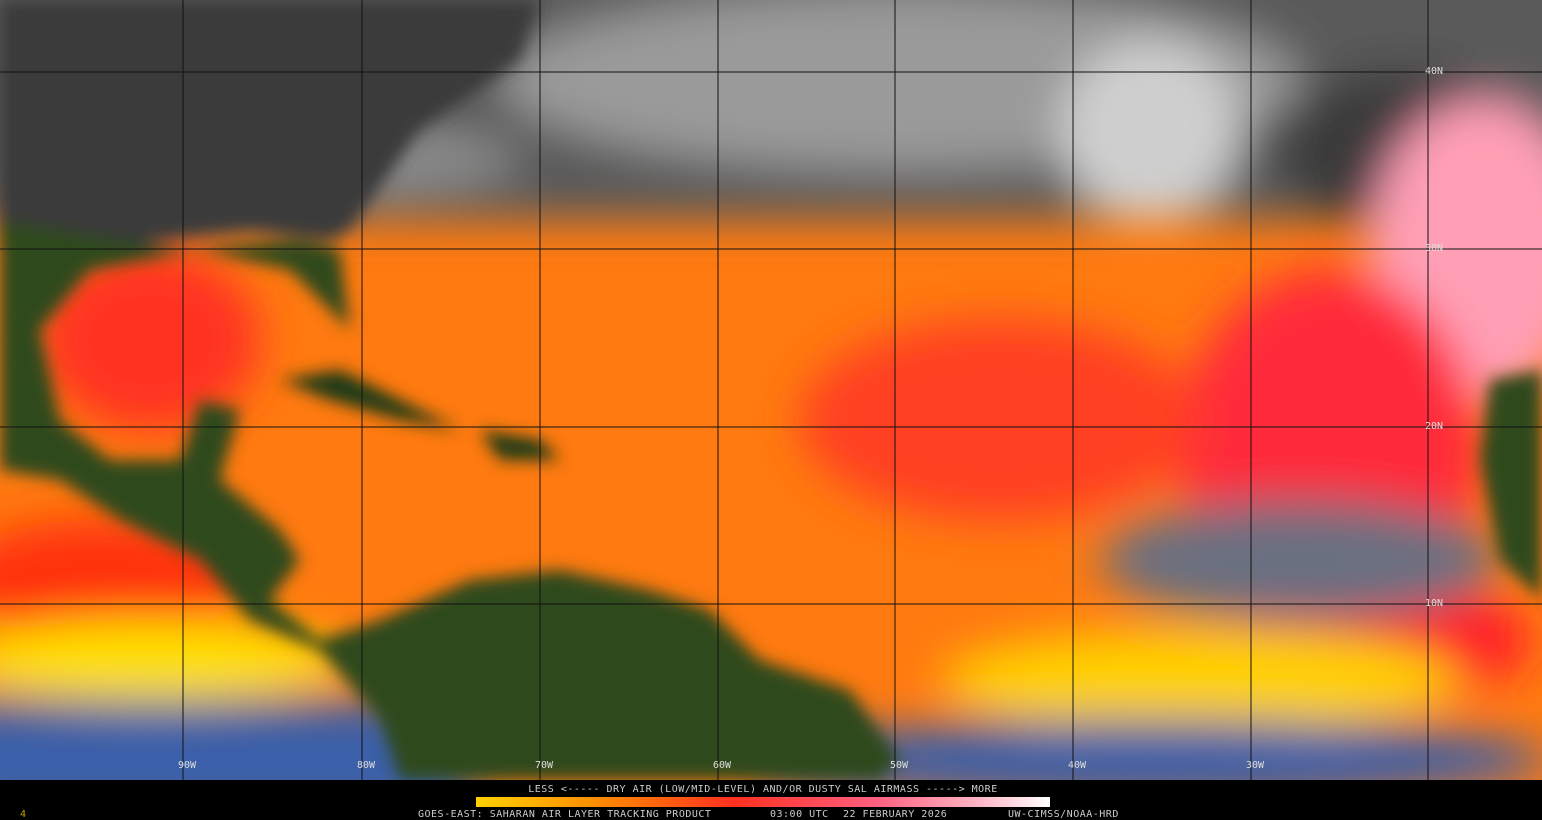 Image resolution: width=1542 pixels, height=820 pixels. What do you see at coordinates (1434, 337) in the screenshot?
I see `lat-labels: 40N 30N 20N 10N` at bounding box center [1434, 337].